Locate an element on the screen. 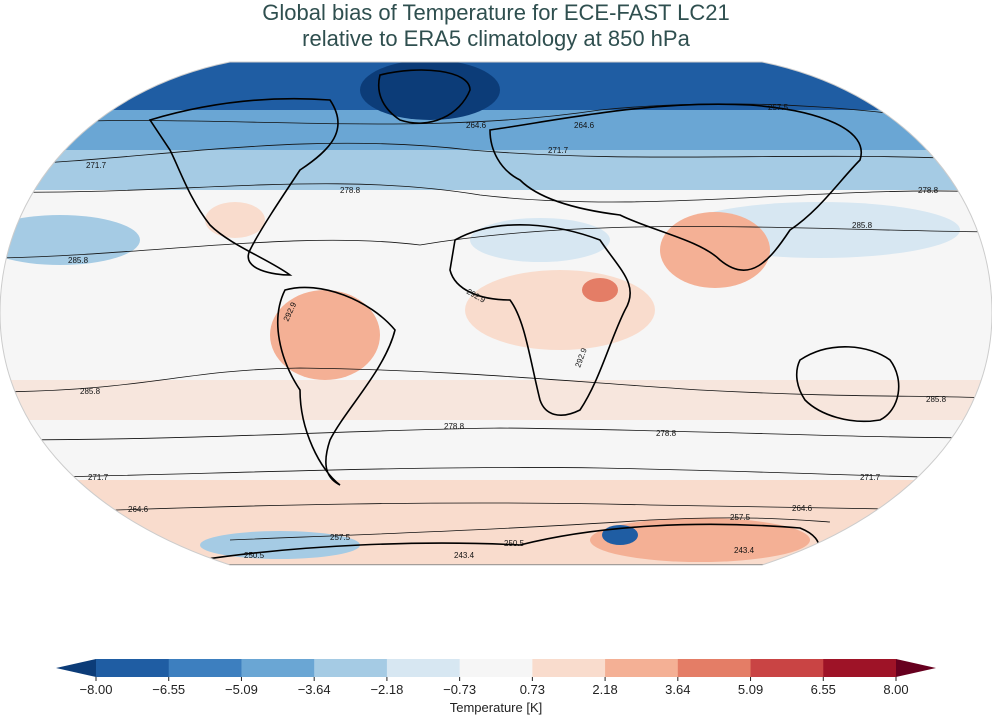 This screenshot has height=716, width=992. colorbar-tick-label: 6.55 is located at coordinates (823, 689).